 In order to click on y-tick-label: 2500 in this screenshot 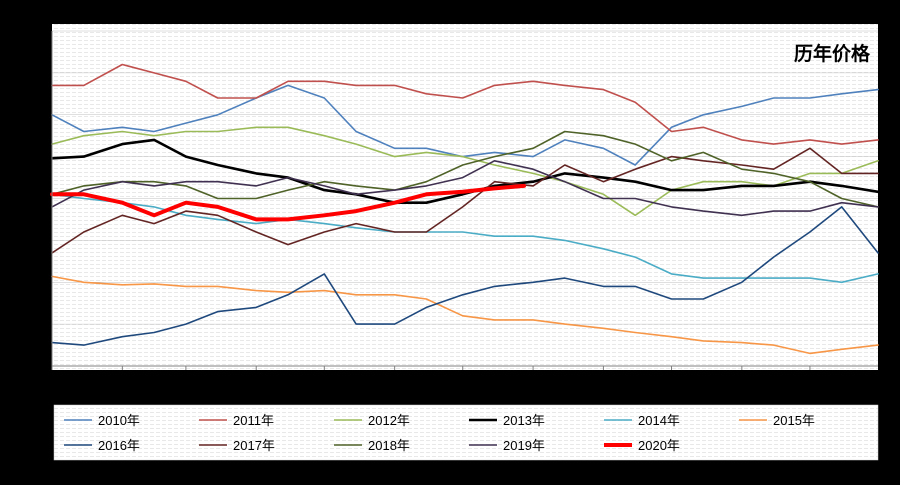, I will do `click(34, 283)`.